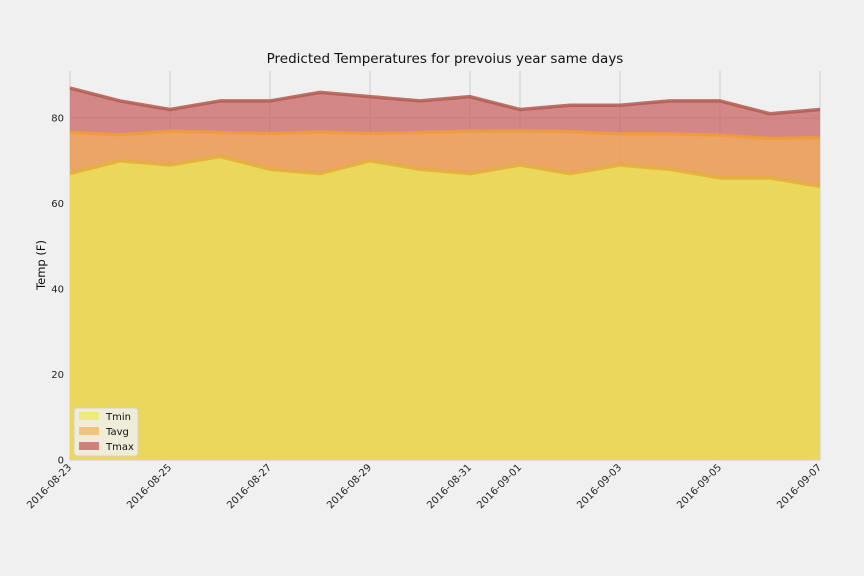 The height and width of the screenshot is (576, 864). What do you see at coordinates (349, 486) in the screenshot?
I see `x-tick-label: 2016-08-29` at bounding box center [349, 486].